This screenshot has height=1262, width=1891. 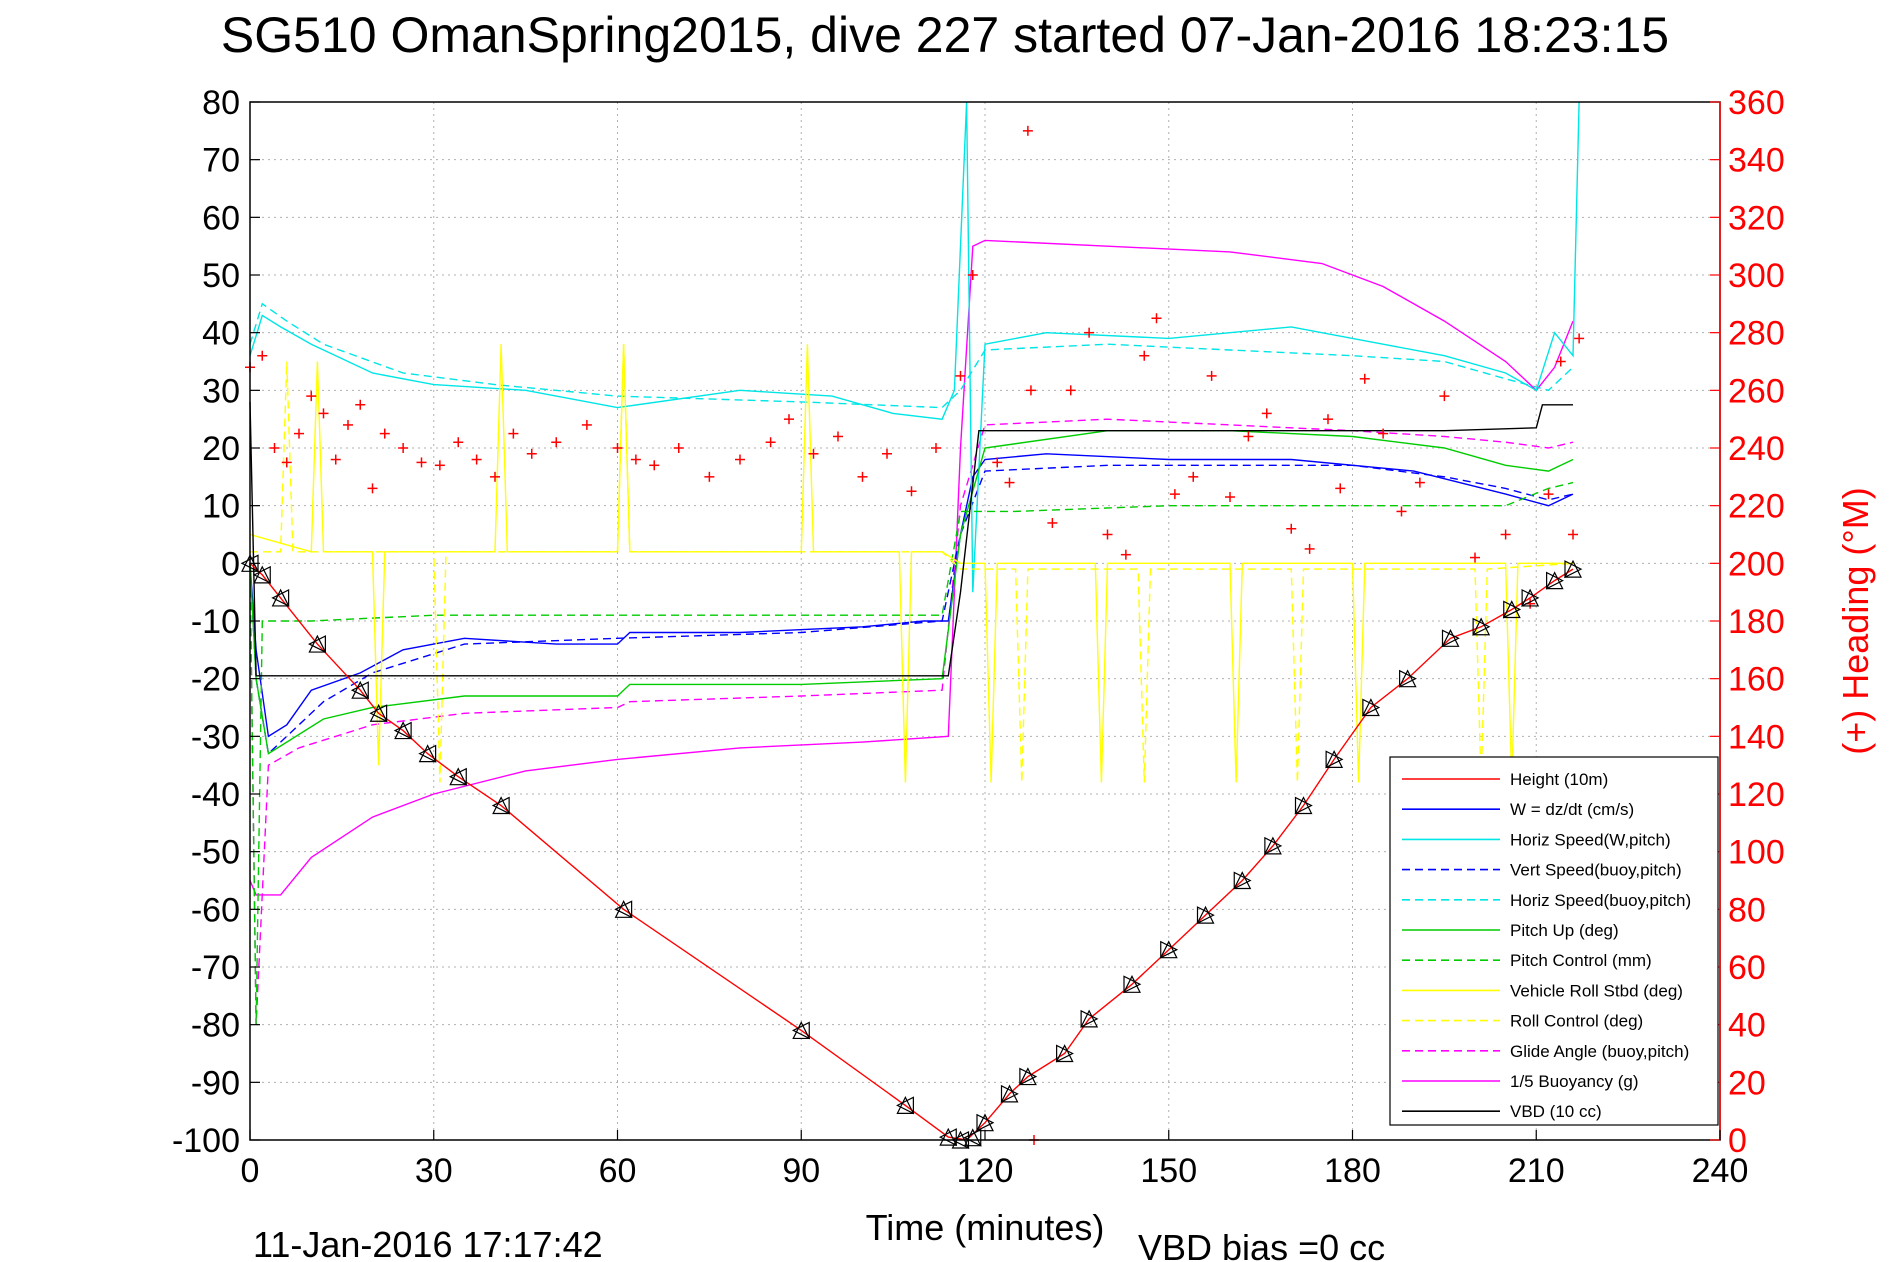 I want to click on y-left-tick-label: 30, so click(x=221, y=391).